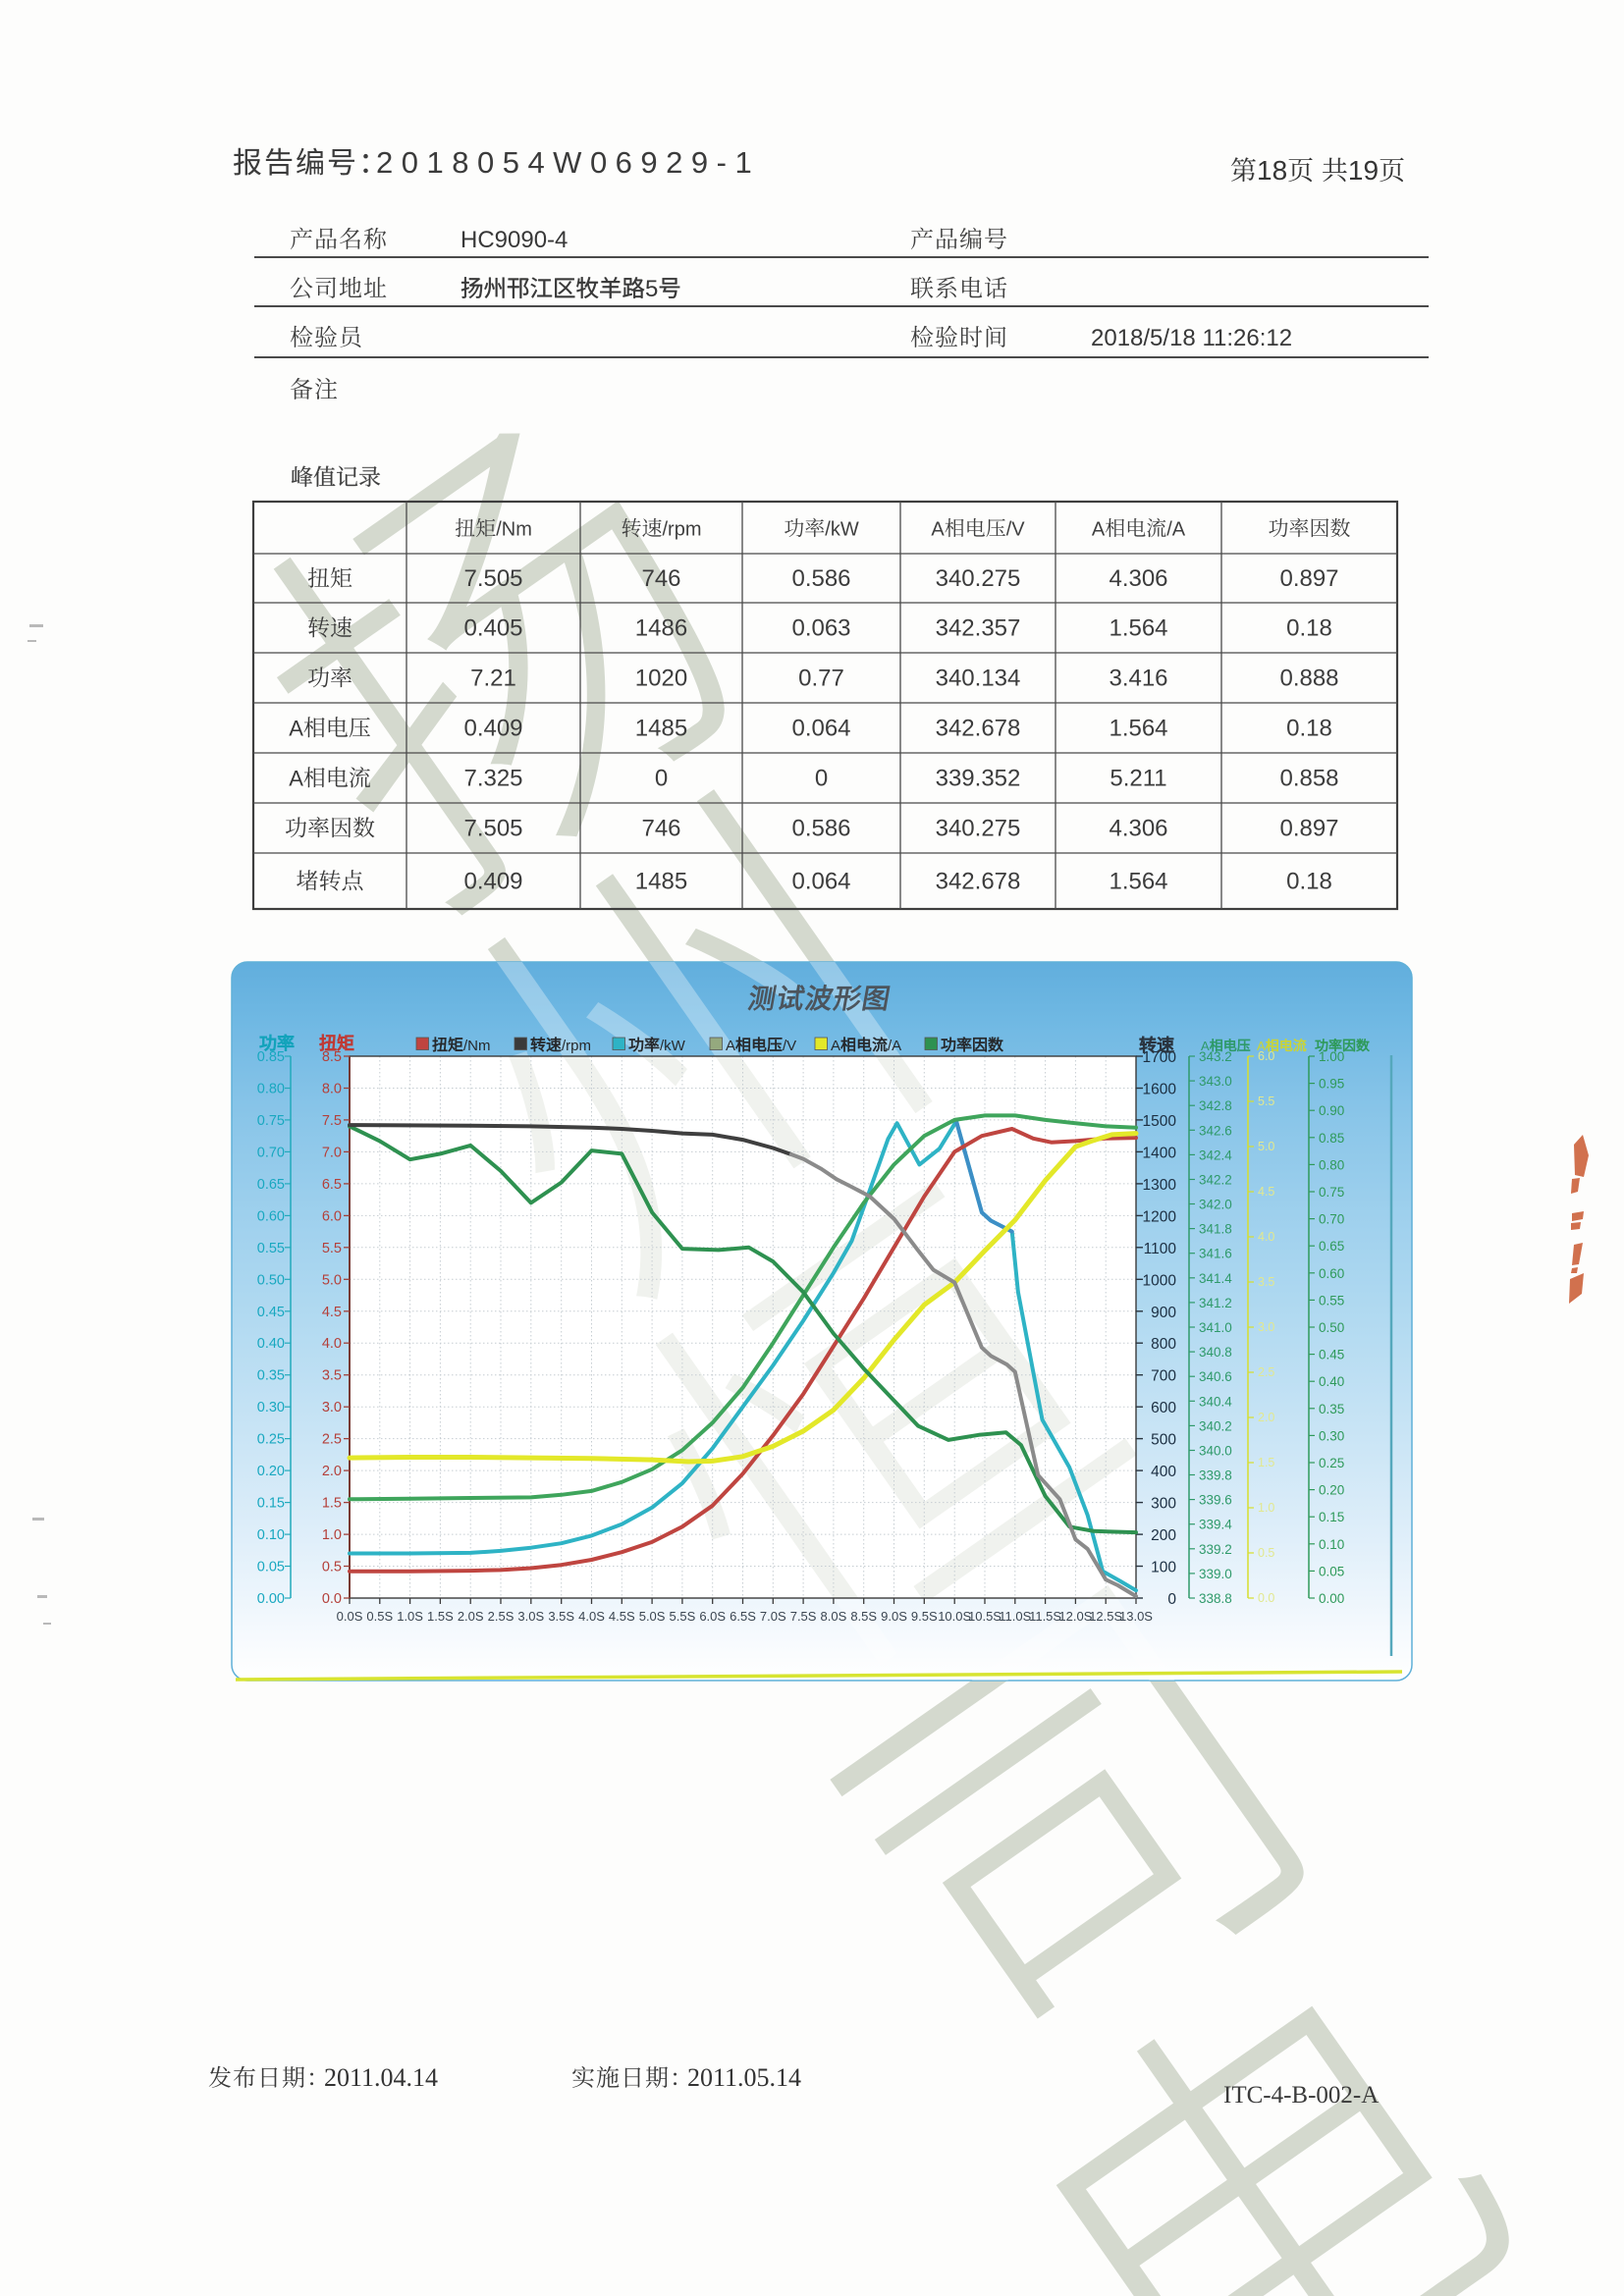  I want to click on svg-text: 2018054W06929-1, so click(568, 162).